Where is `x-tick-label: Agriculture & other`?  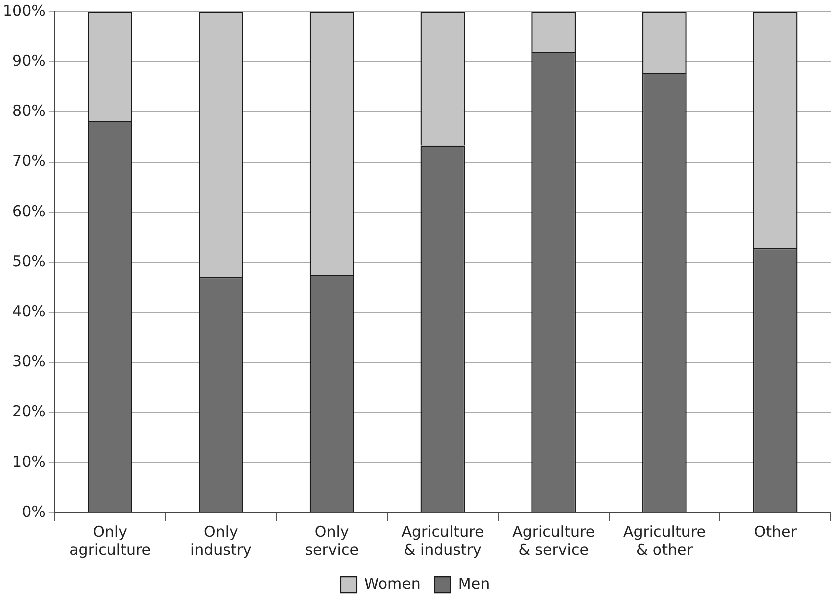 x-tick-label: Agriculture & other is located at coordinates (664, 540).